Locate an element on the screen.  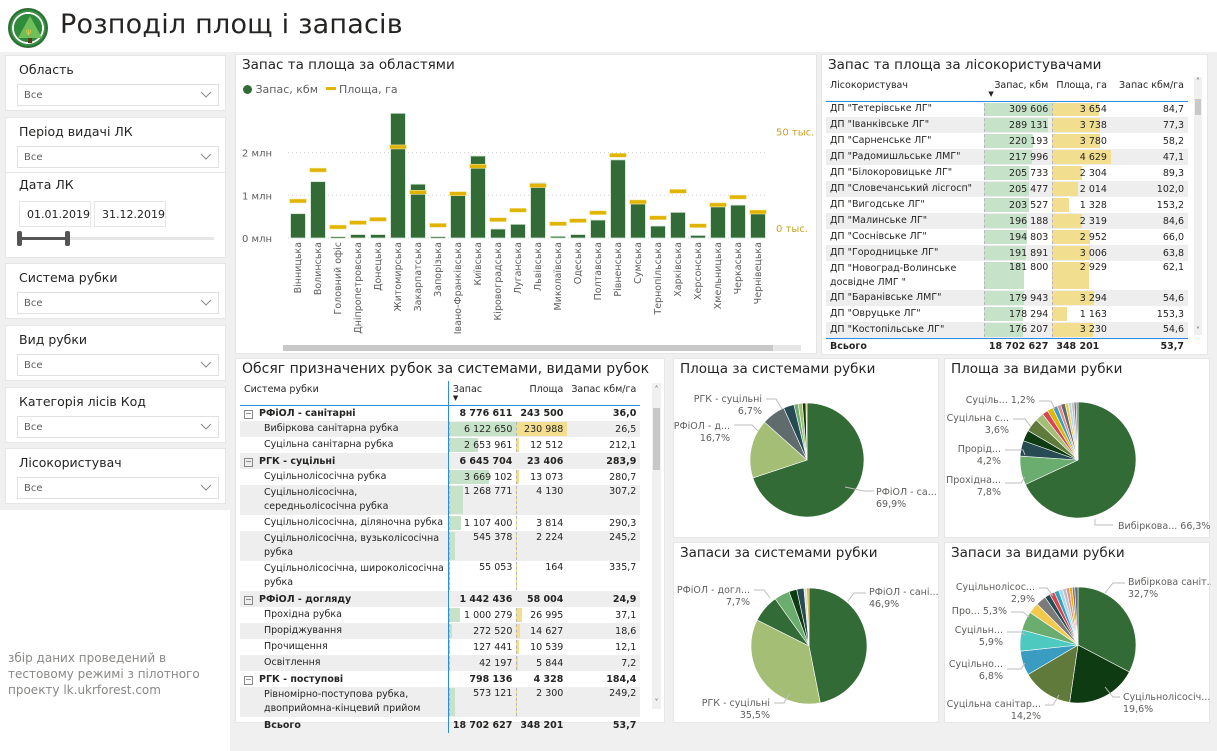
table-row: ДП "Городницьке ЛГ" 191 891 3 006 63,8 is located at coordinates (1007, 253).